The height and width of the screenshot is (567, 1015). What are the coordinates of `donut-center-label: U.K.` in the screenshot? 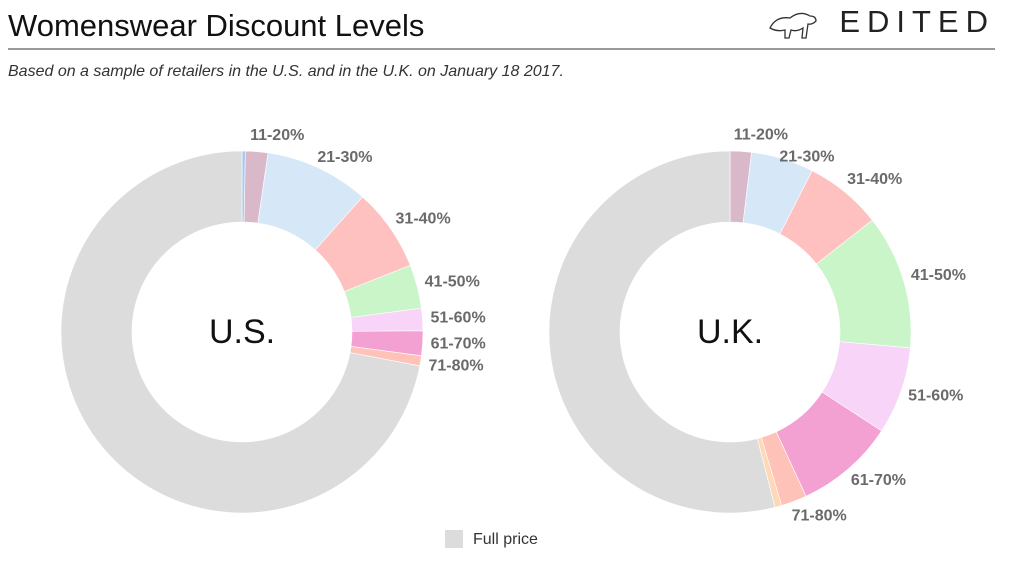 It's located at (730, 332).